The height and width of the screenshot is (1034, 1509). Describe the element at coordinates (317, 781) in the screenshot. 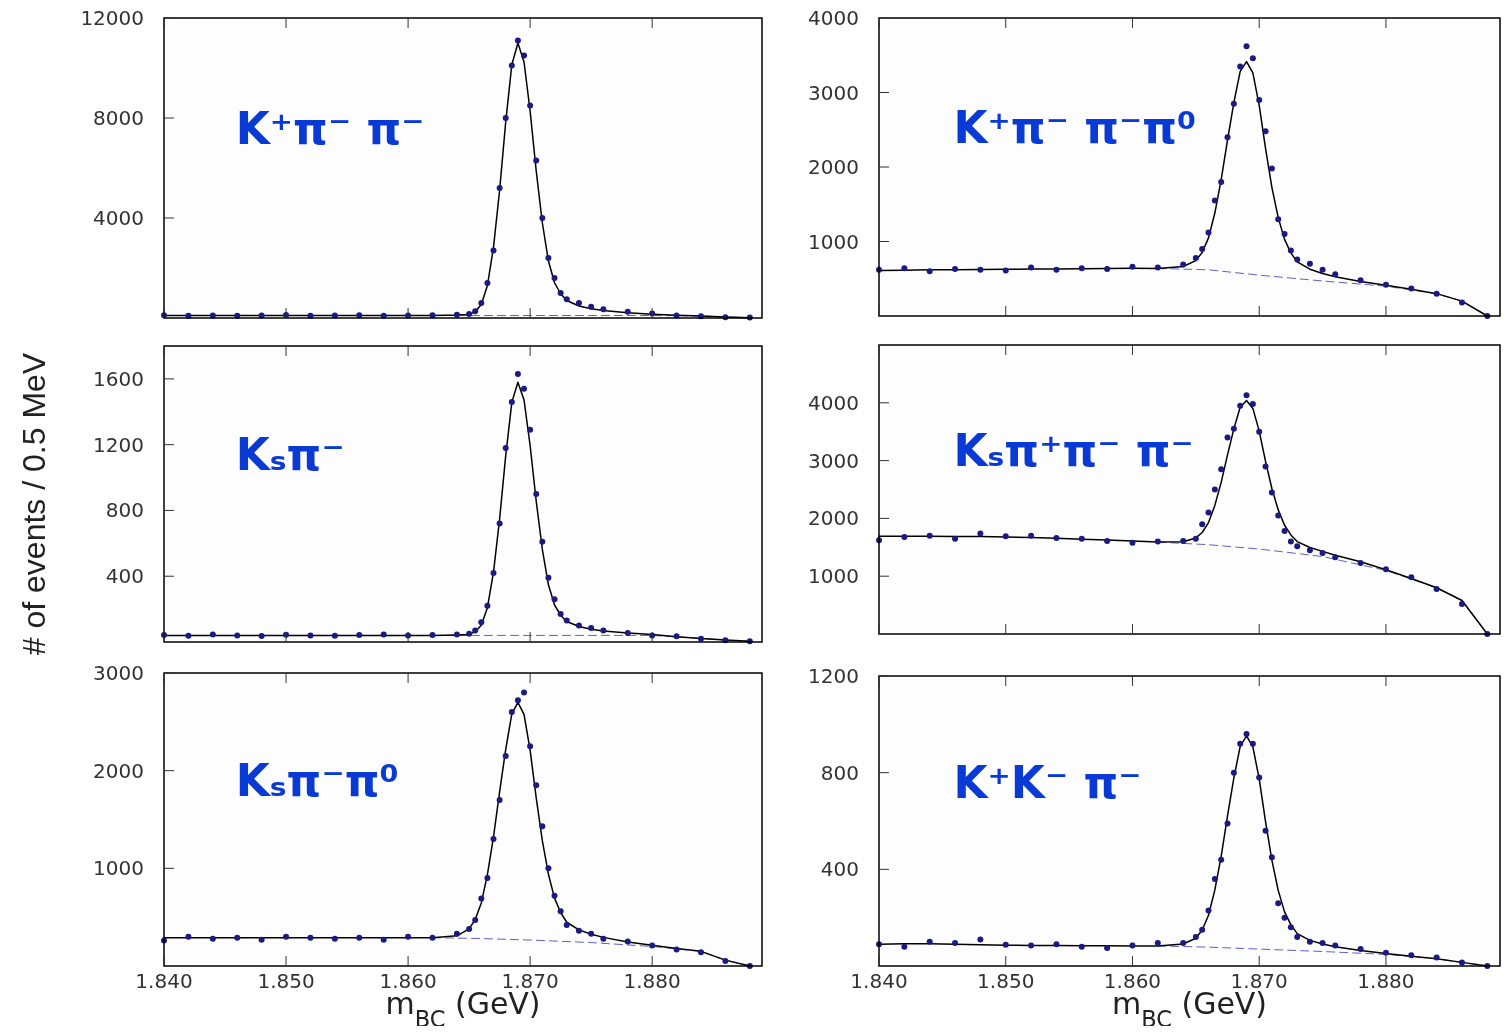

I see `annotation: Kₛπ⁻π⁰` at that location.